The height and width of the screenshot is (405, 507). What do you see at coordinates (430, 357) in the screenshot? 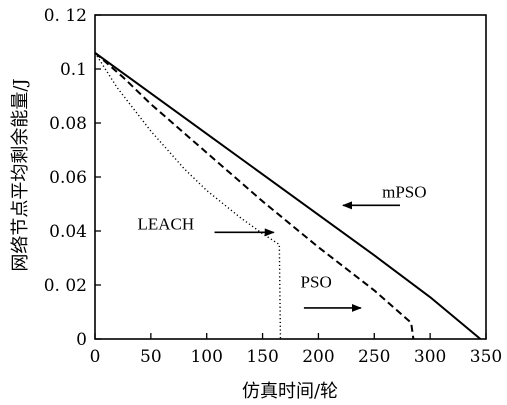
I see `x-tick-label: 300` at bounding box center [430, 357].